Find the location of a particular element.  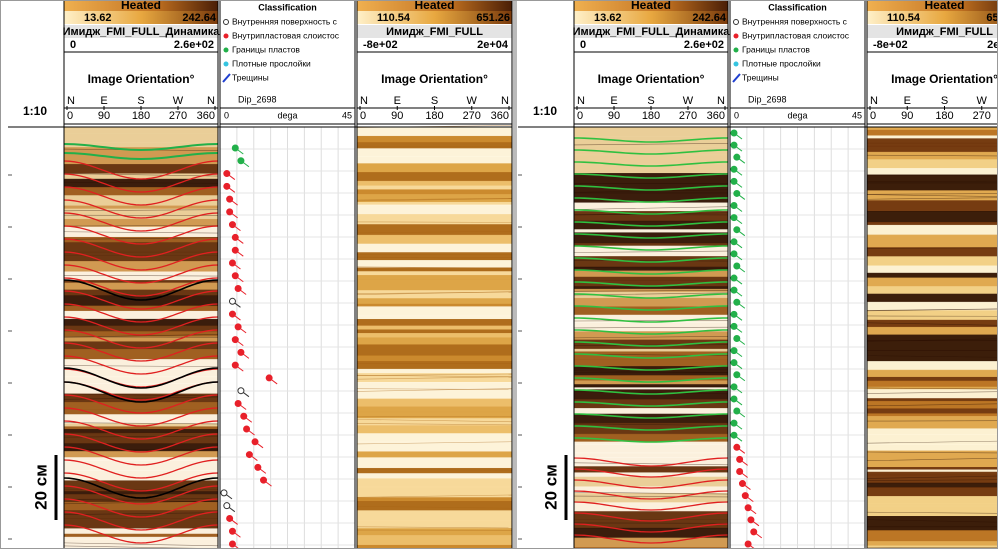

panel-separator is located at coordinates (515, 274).